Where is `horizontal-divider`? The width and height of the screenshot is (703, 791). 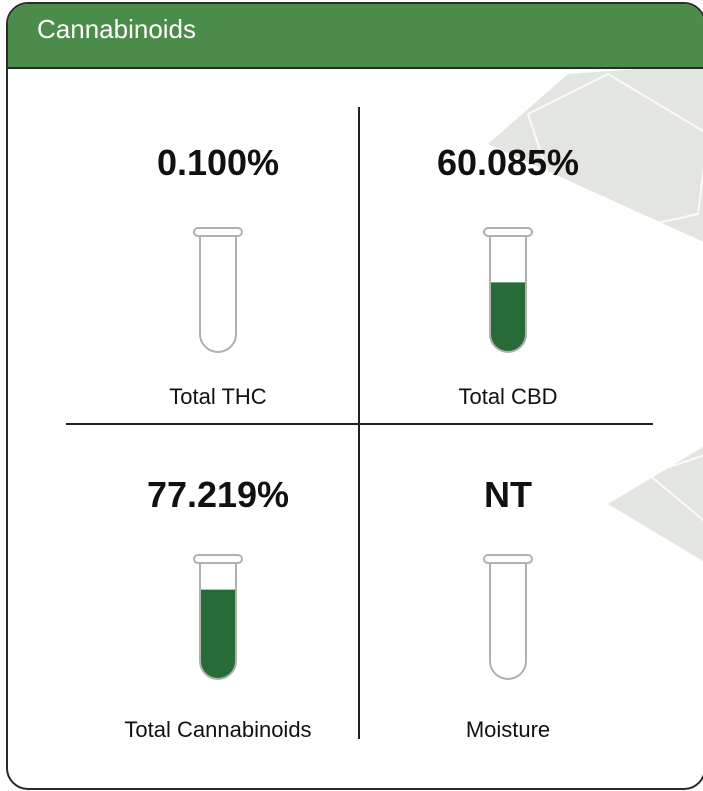
horizontal-divider is located at coordinates (359, 424).